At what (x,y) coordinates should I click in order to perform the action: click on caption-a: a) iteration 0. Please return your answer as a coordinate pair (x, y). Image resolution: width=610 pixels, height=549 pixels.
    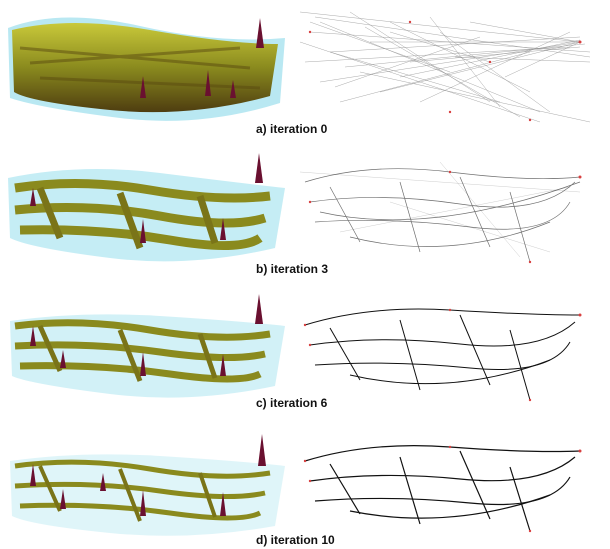
    Looking at the image, I should click on (292, 129).